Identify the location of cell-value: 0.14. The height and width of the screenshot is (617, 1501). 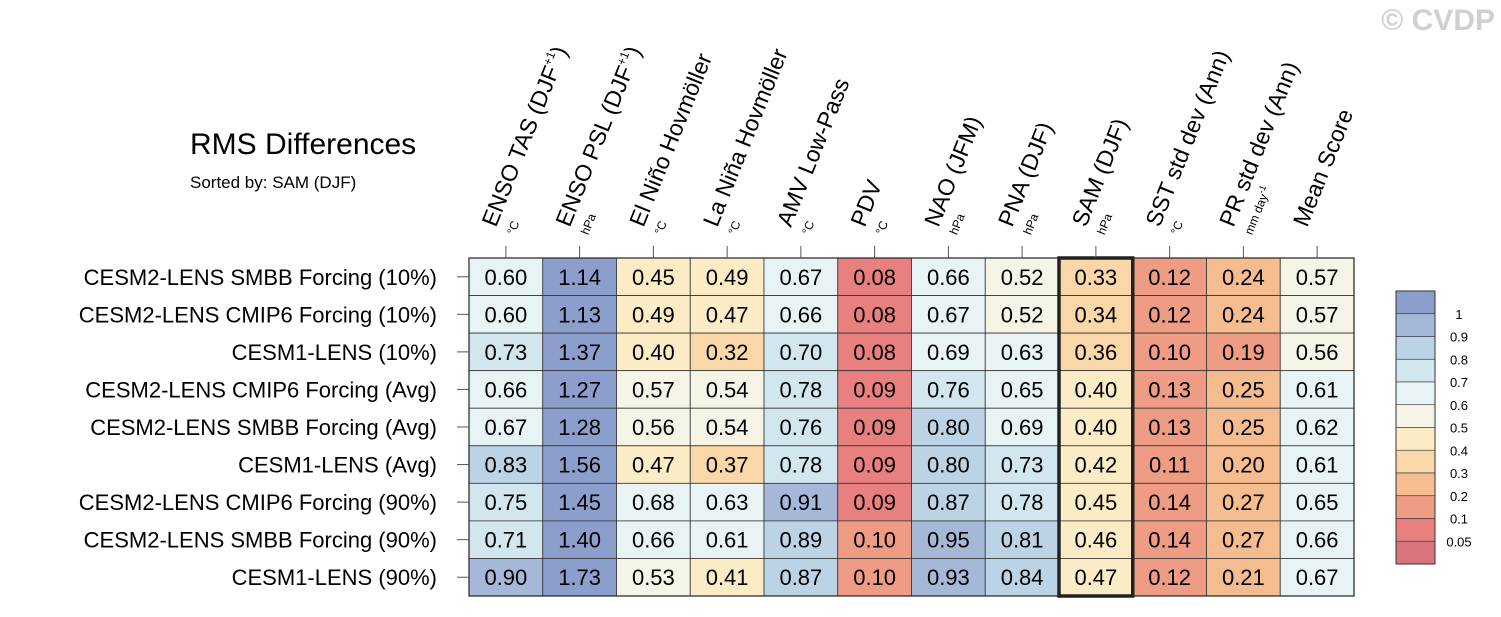
(1169, 502).